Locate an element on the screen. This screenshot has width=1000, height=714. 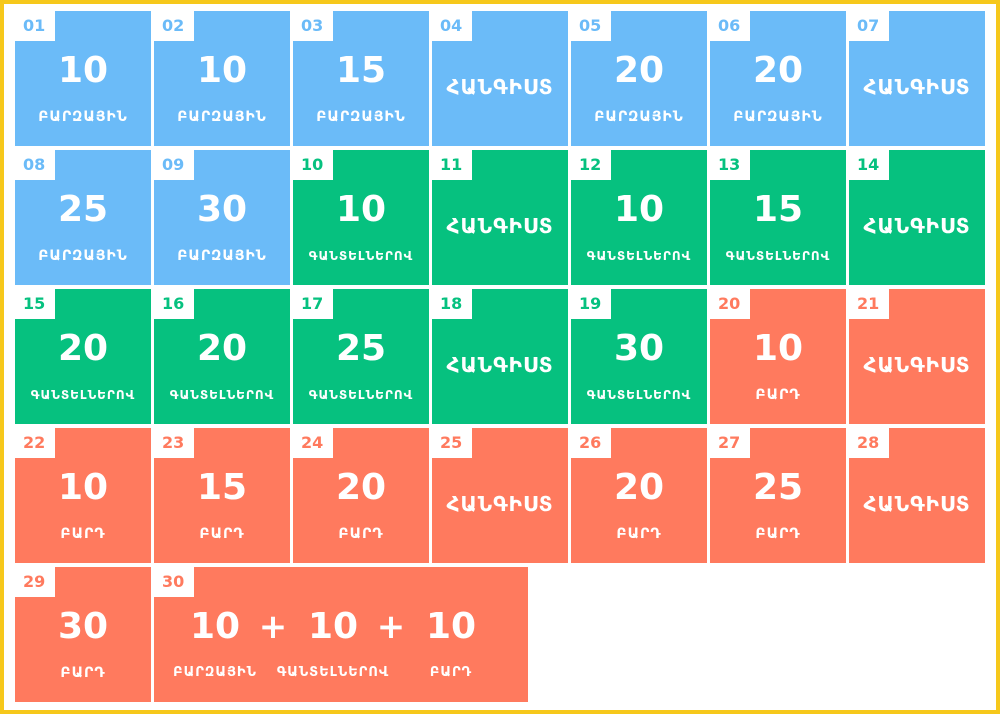
day-number: 06 is located at coordinates (730, 26).